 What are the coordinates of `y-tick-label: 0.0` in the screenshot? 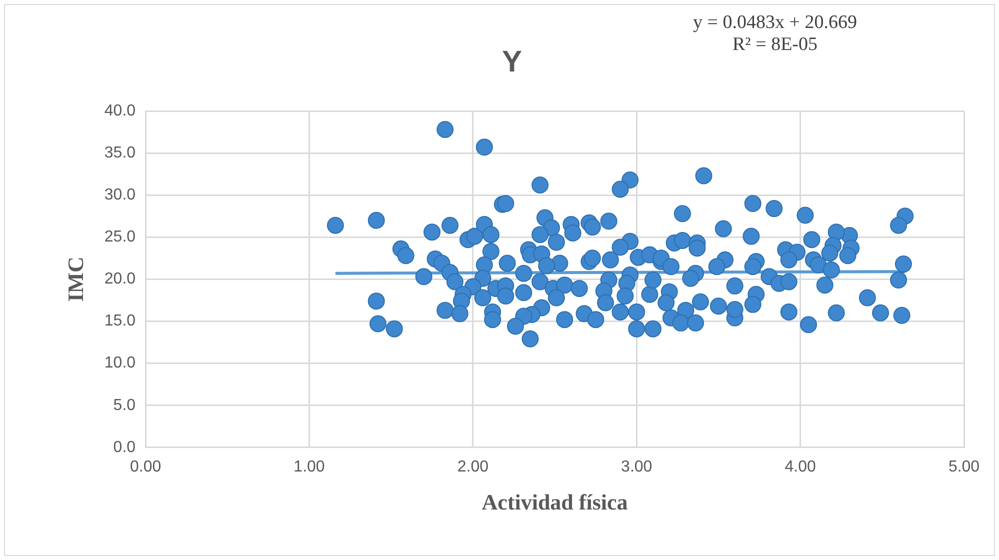 It's located at (124, 447).